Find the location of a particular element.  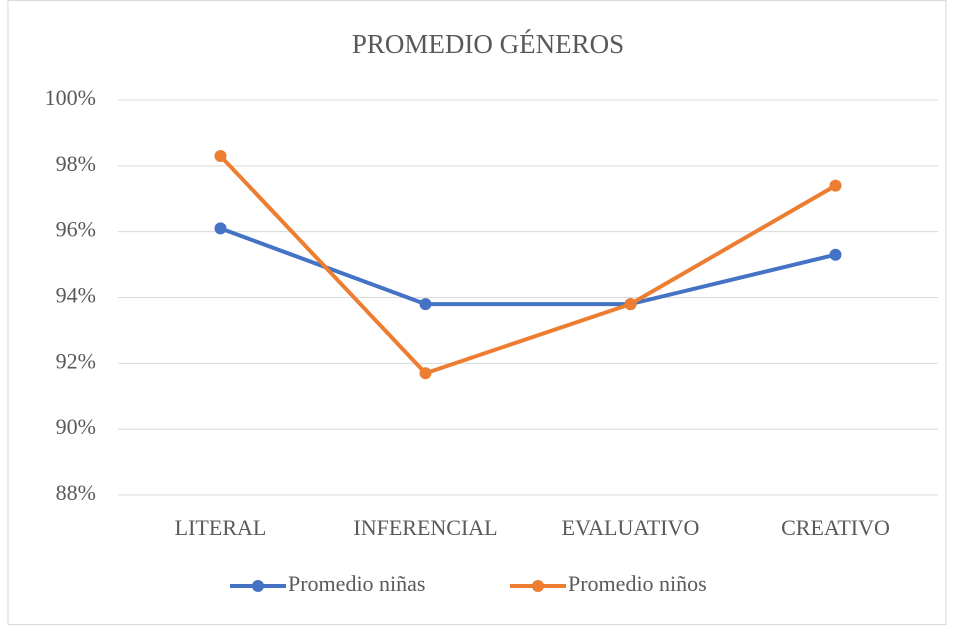

chart-title: PROMEDIO GÉNEROS is located at coordinates (488, 44).